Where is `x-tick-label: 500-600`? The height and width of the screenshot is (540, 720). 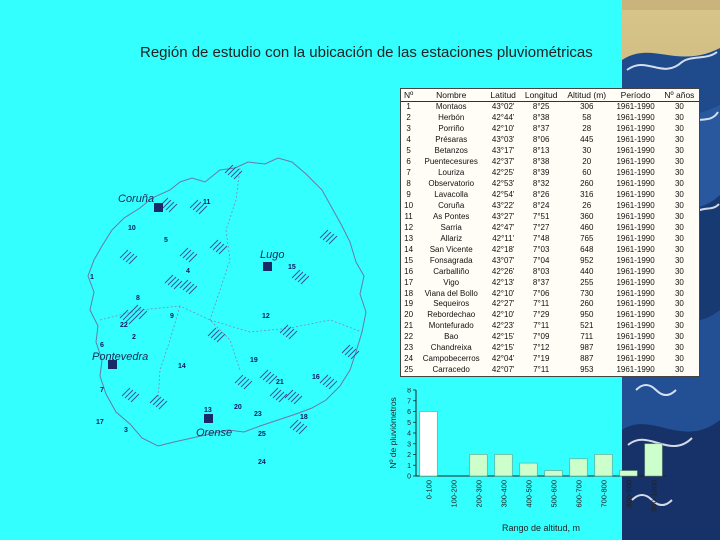
x-tick-label: 500-600 is located at coordinates (554, 494).